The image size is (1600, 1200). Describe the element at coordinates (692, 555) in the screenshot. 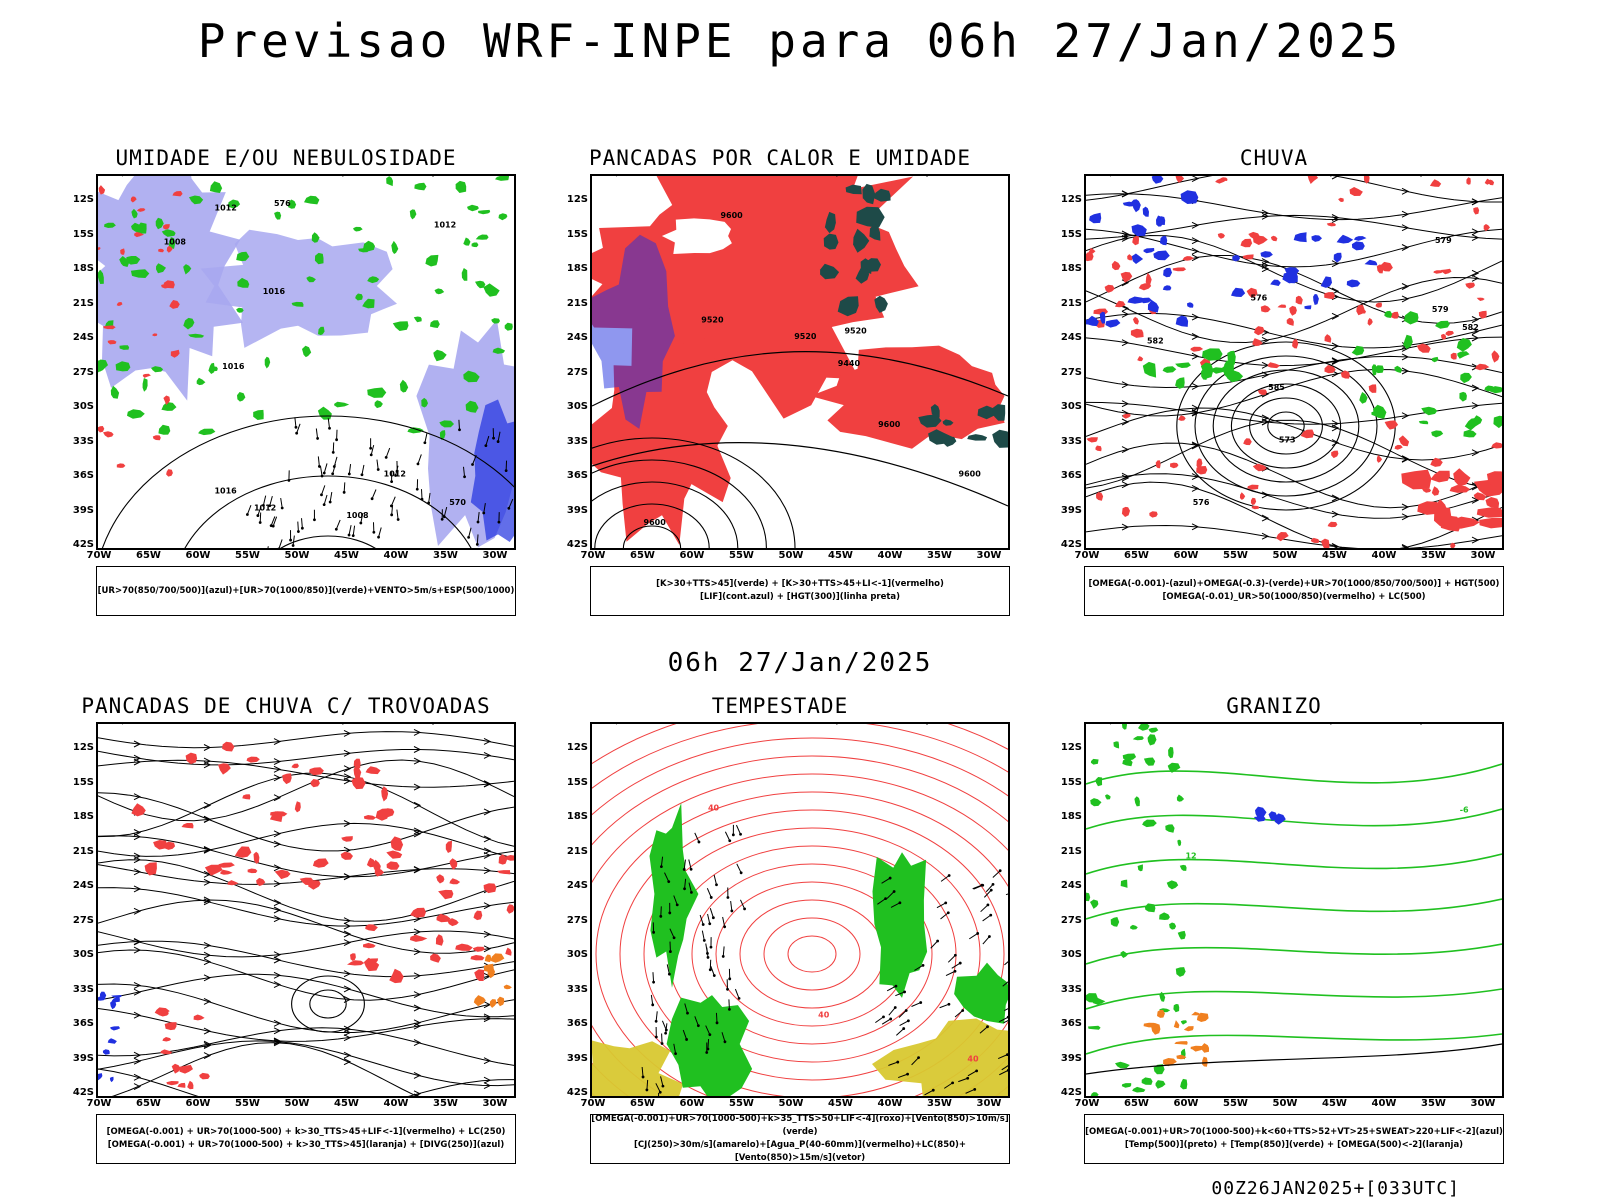

I see `lon-tick-label: 60W` at that location.